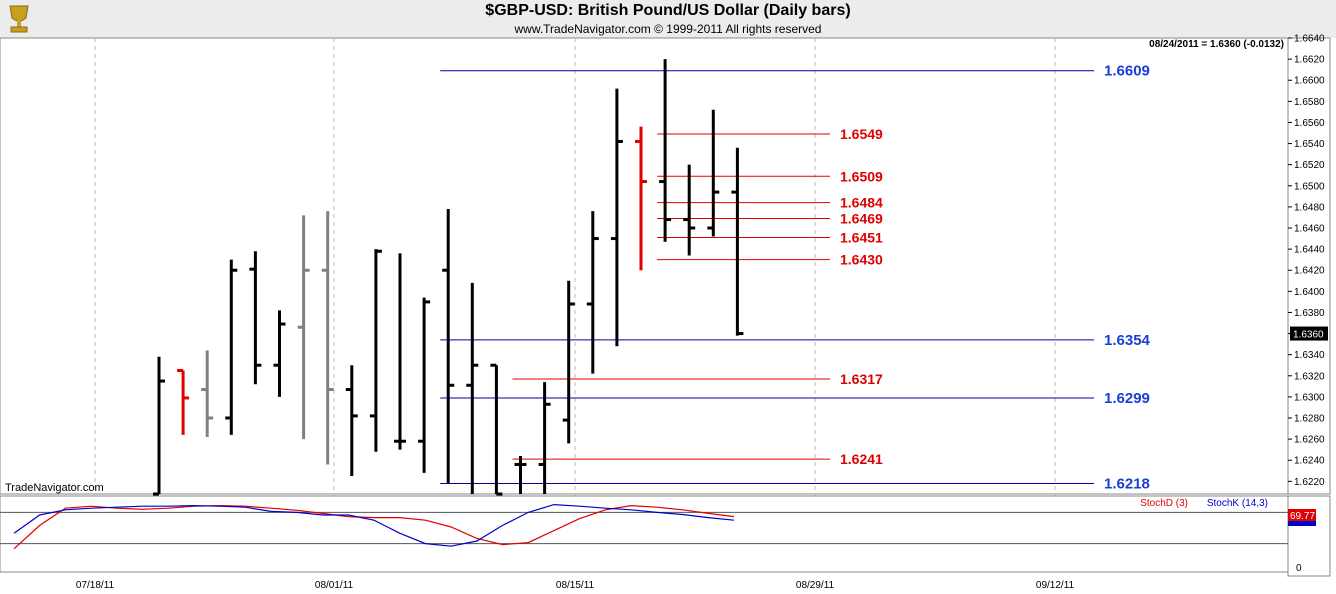 Image resolution: width=1336 pixels, height=594 pixels. Describe the element at coordinates (95, 585) in the screenshot. I see `x-tick-label: 07/18/11` at that location.